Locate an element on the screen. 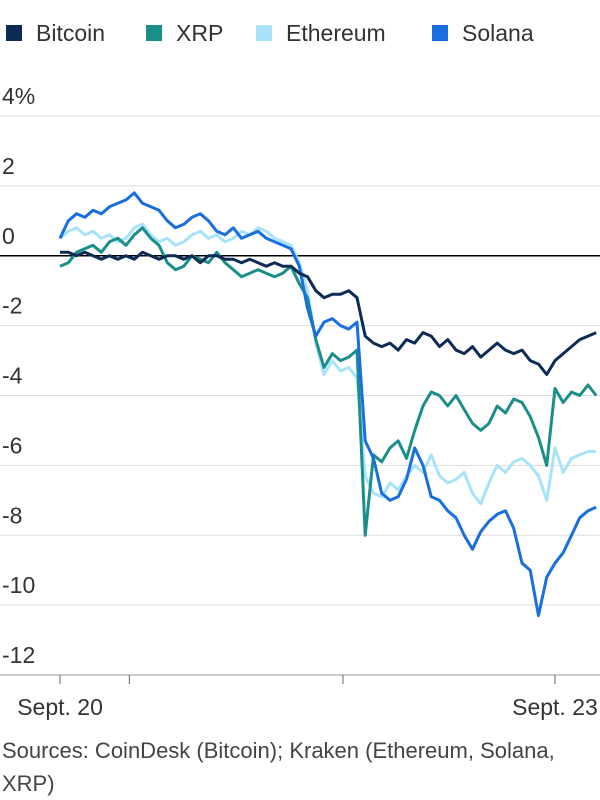 The width and height of the screenshot is (600, 800). y-tick-label: -4 is located at coordinates (12, 376).